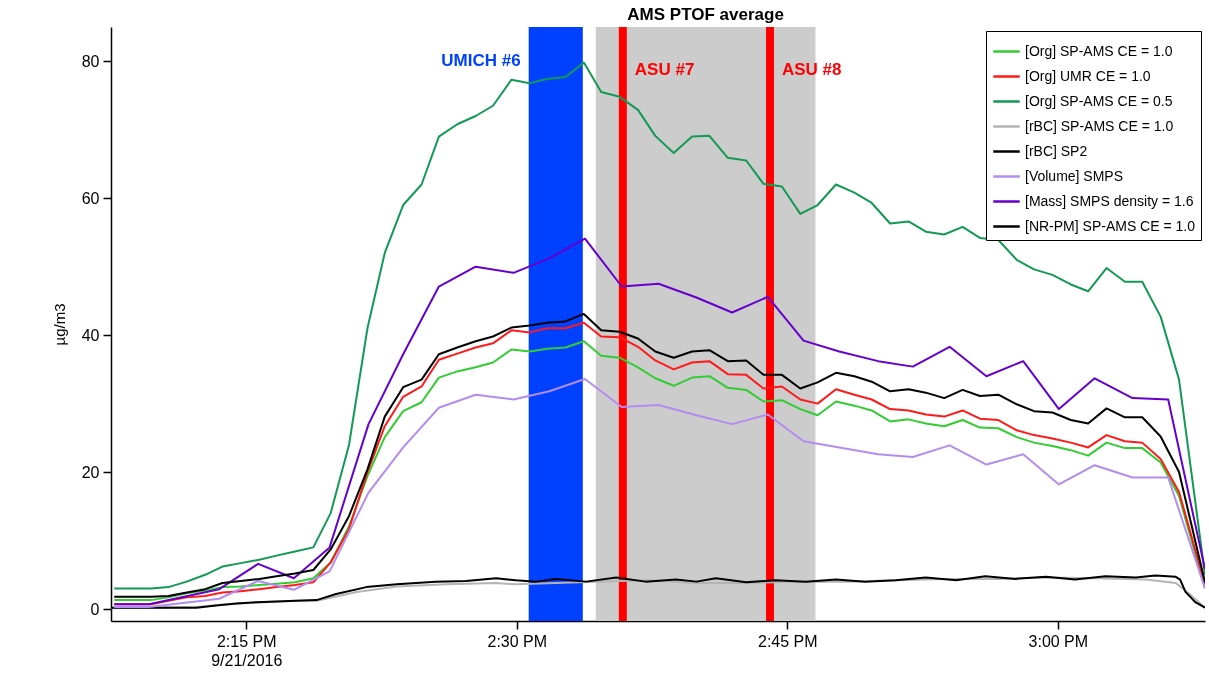 The image size is (1209, 691). Describe the element at coordinates (1074, 175) in the screenshot. I see `legend-label: [Volume] SMPS` at that location.